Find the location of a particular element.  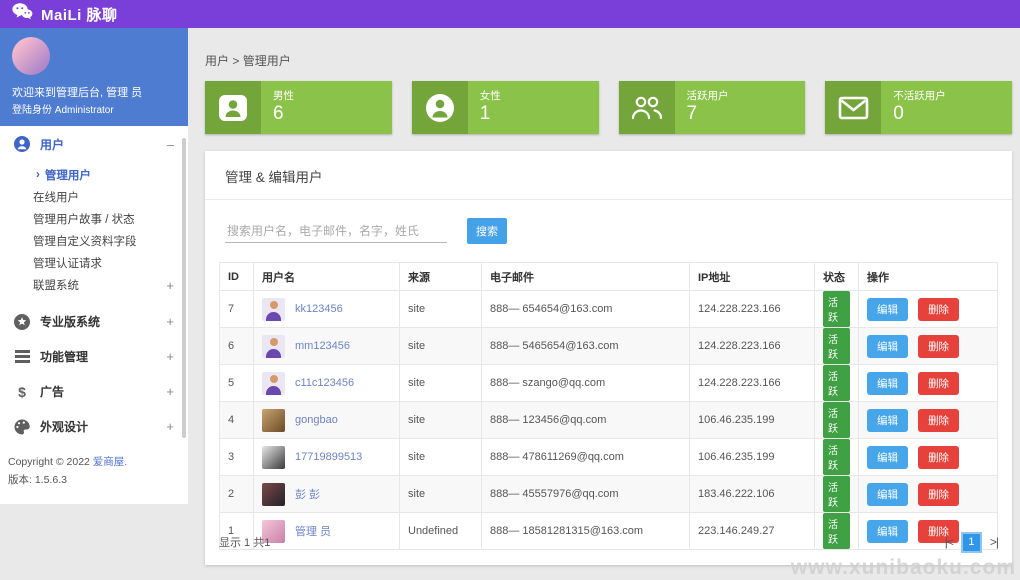

stat-cards: 男性 6 女性 1 is located at coordinates (608, 107).